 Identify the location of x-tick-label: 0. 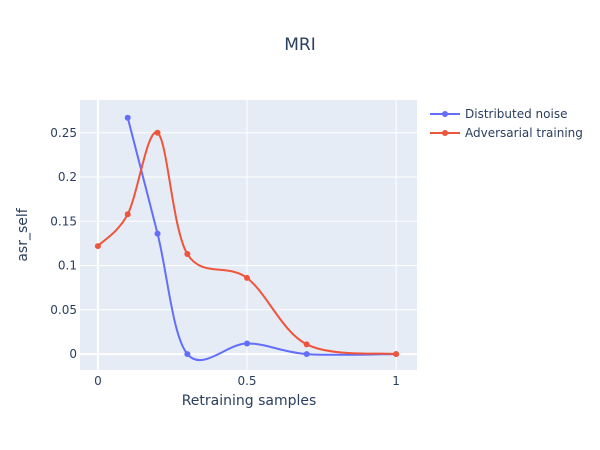
(98, 381).